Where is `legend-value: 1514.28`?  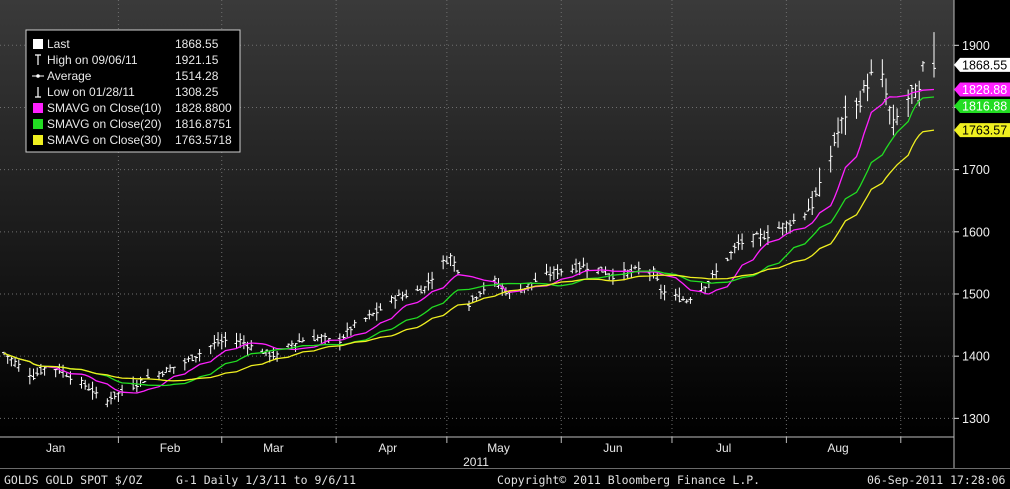
legend-value: 1514.28 is located at coordinates (197, 76).